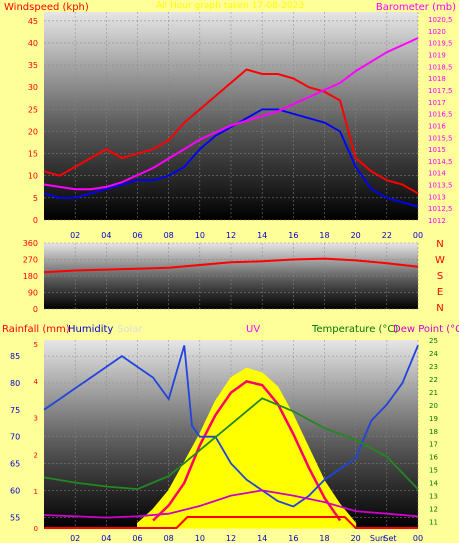 Image resolution: width=459 pixels, height=543 pixels. What do you see at coordinates (418, 235) in the screenshot?
I see `wind-xtick: 00` at bounding box center [418, 235].